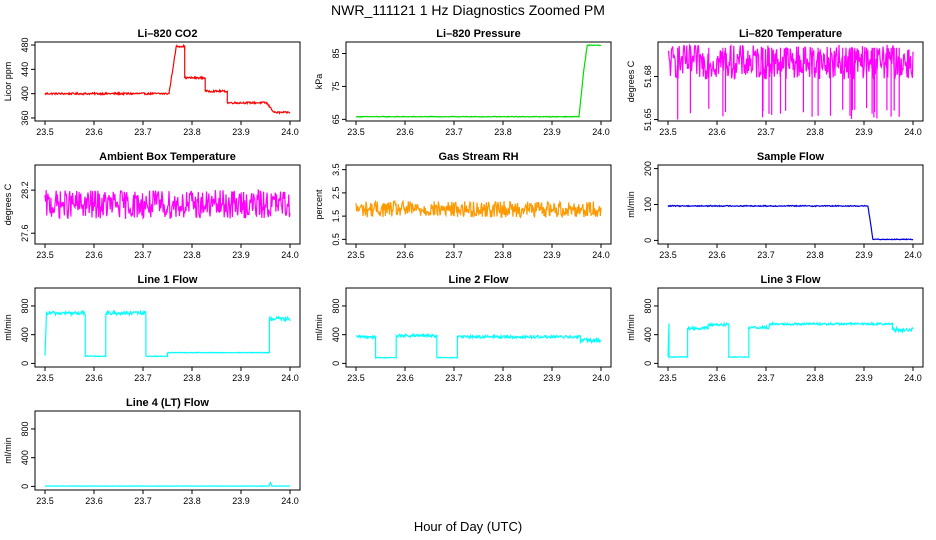  Describe the element at coordinates (631, 81) in the screenshot. I see `y-axis-label: degrees C` at that location.